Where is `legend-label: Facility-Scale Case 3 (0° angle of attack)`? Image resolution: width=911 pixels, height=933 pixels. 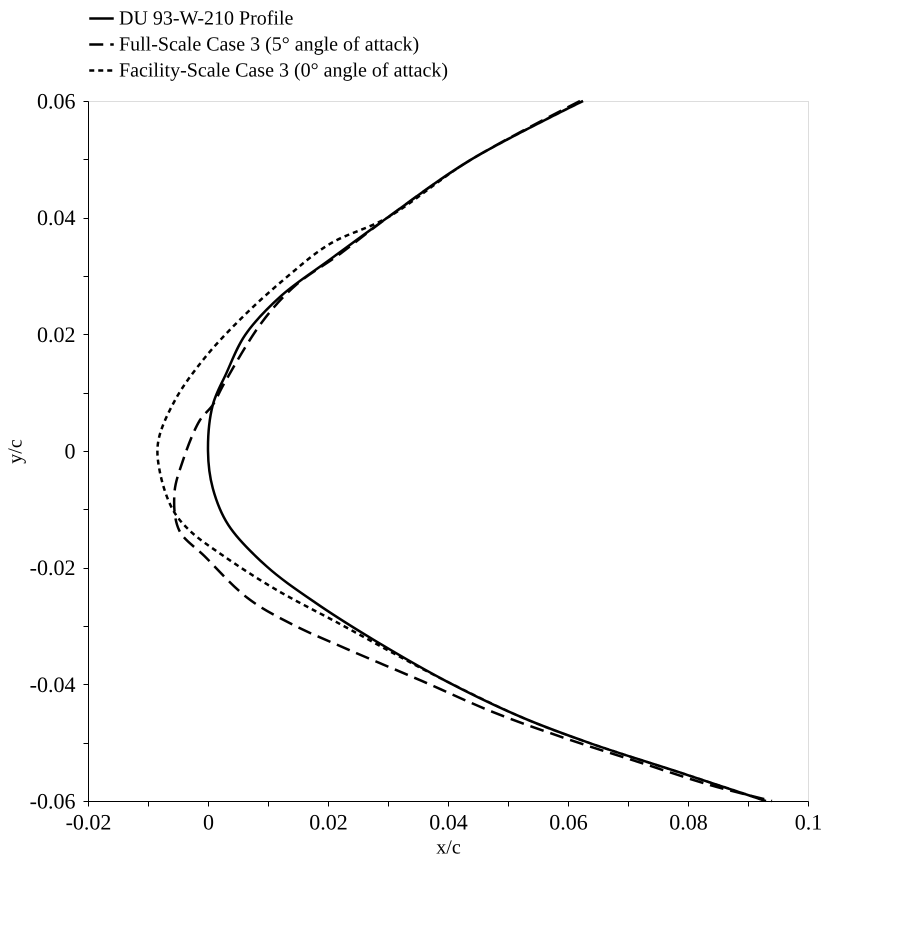
legend-label: Facility-Scale Case 3 (0° angle of attack) is located at coordinates (283, 71).